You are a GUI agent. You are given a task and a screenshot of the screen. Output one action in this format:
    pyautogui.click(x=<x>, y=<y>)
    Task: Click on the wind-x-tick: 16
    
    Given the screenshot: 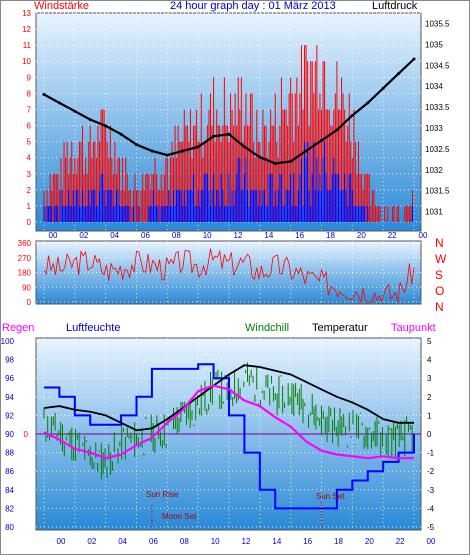 What is the action you would take?
    pyautogui.click(x=299, y=235)
    